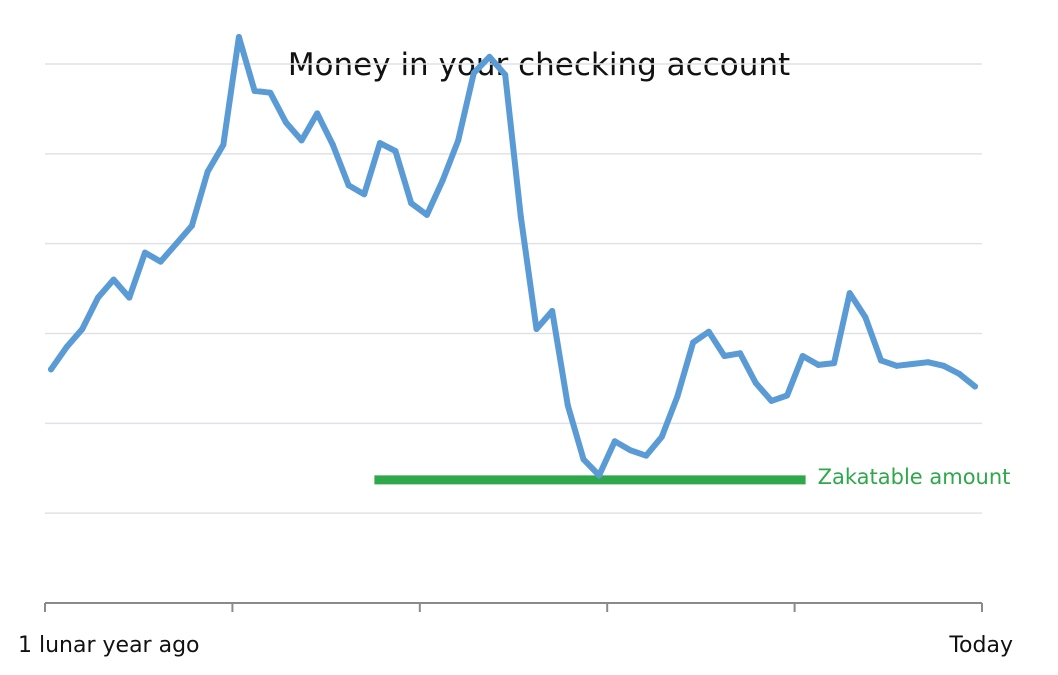 The width and height of the screenshot is (1058, 675). I want to click on chart-title: Money in your checking account, so click(539, 65).